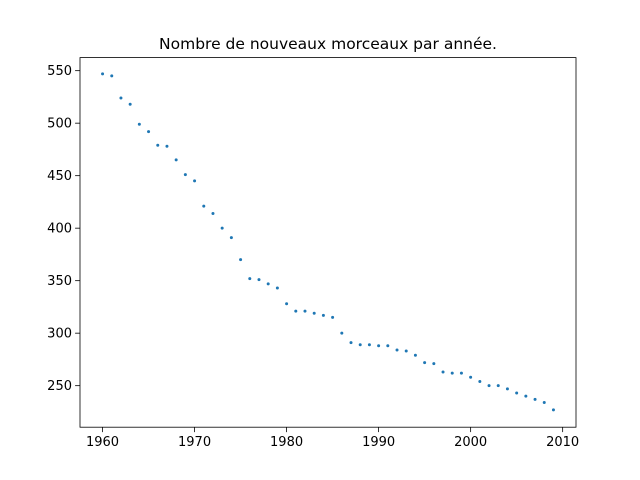 The height and width of the screenshot is (480, 640). What do you see at coordinates (286, 442) in the screenshot?
I see `x-tick-label: 1980` at bounding box center [286, 442].